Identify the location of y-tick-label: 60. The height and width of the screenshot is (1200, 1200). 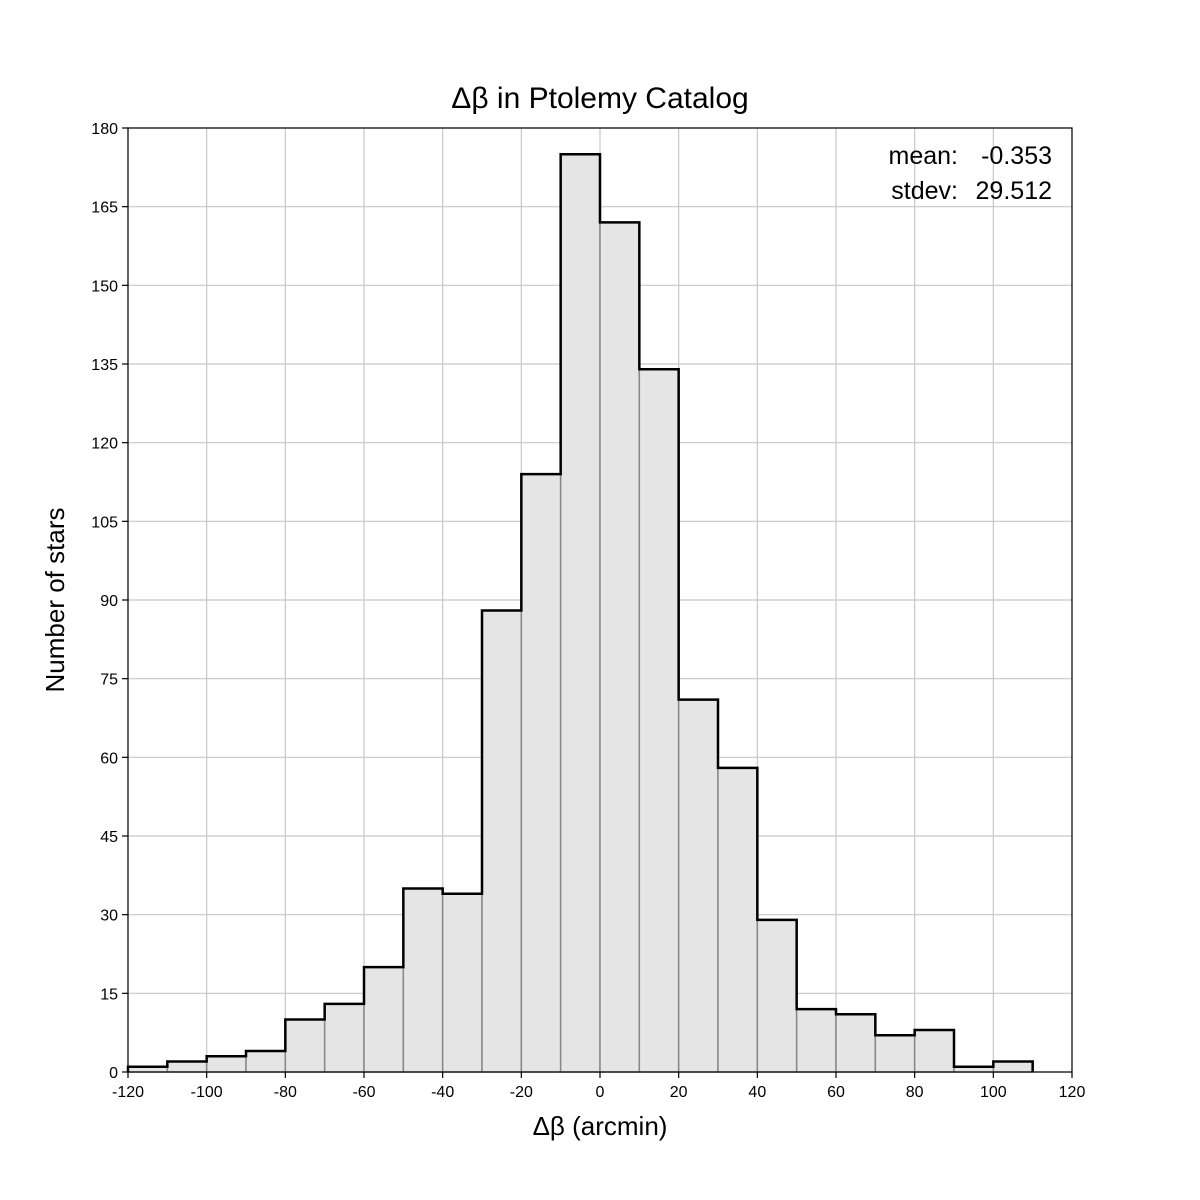
(109, 758).